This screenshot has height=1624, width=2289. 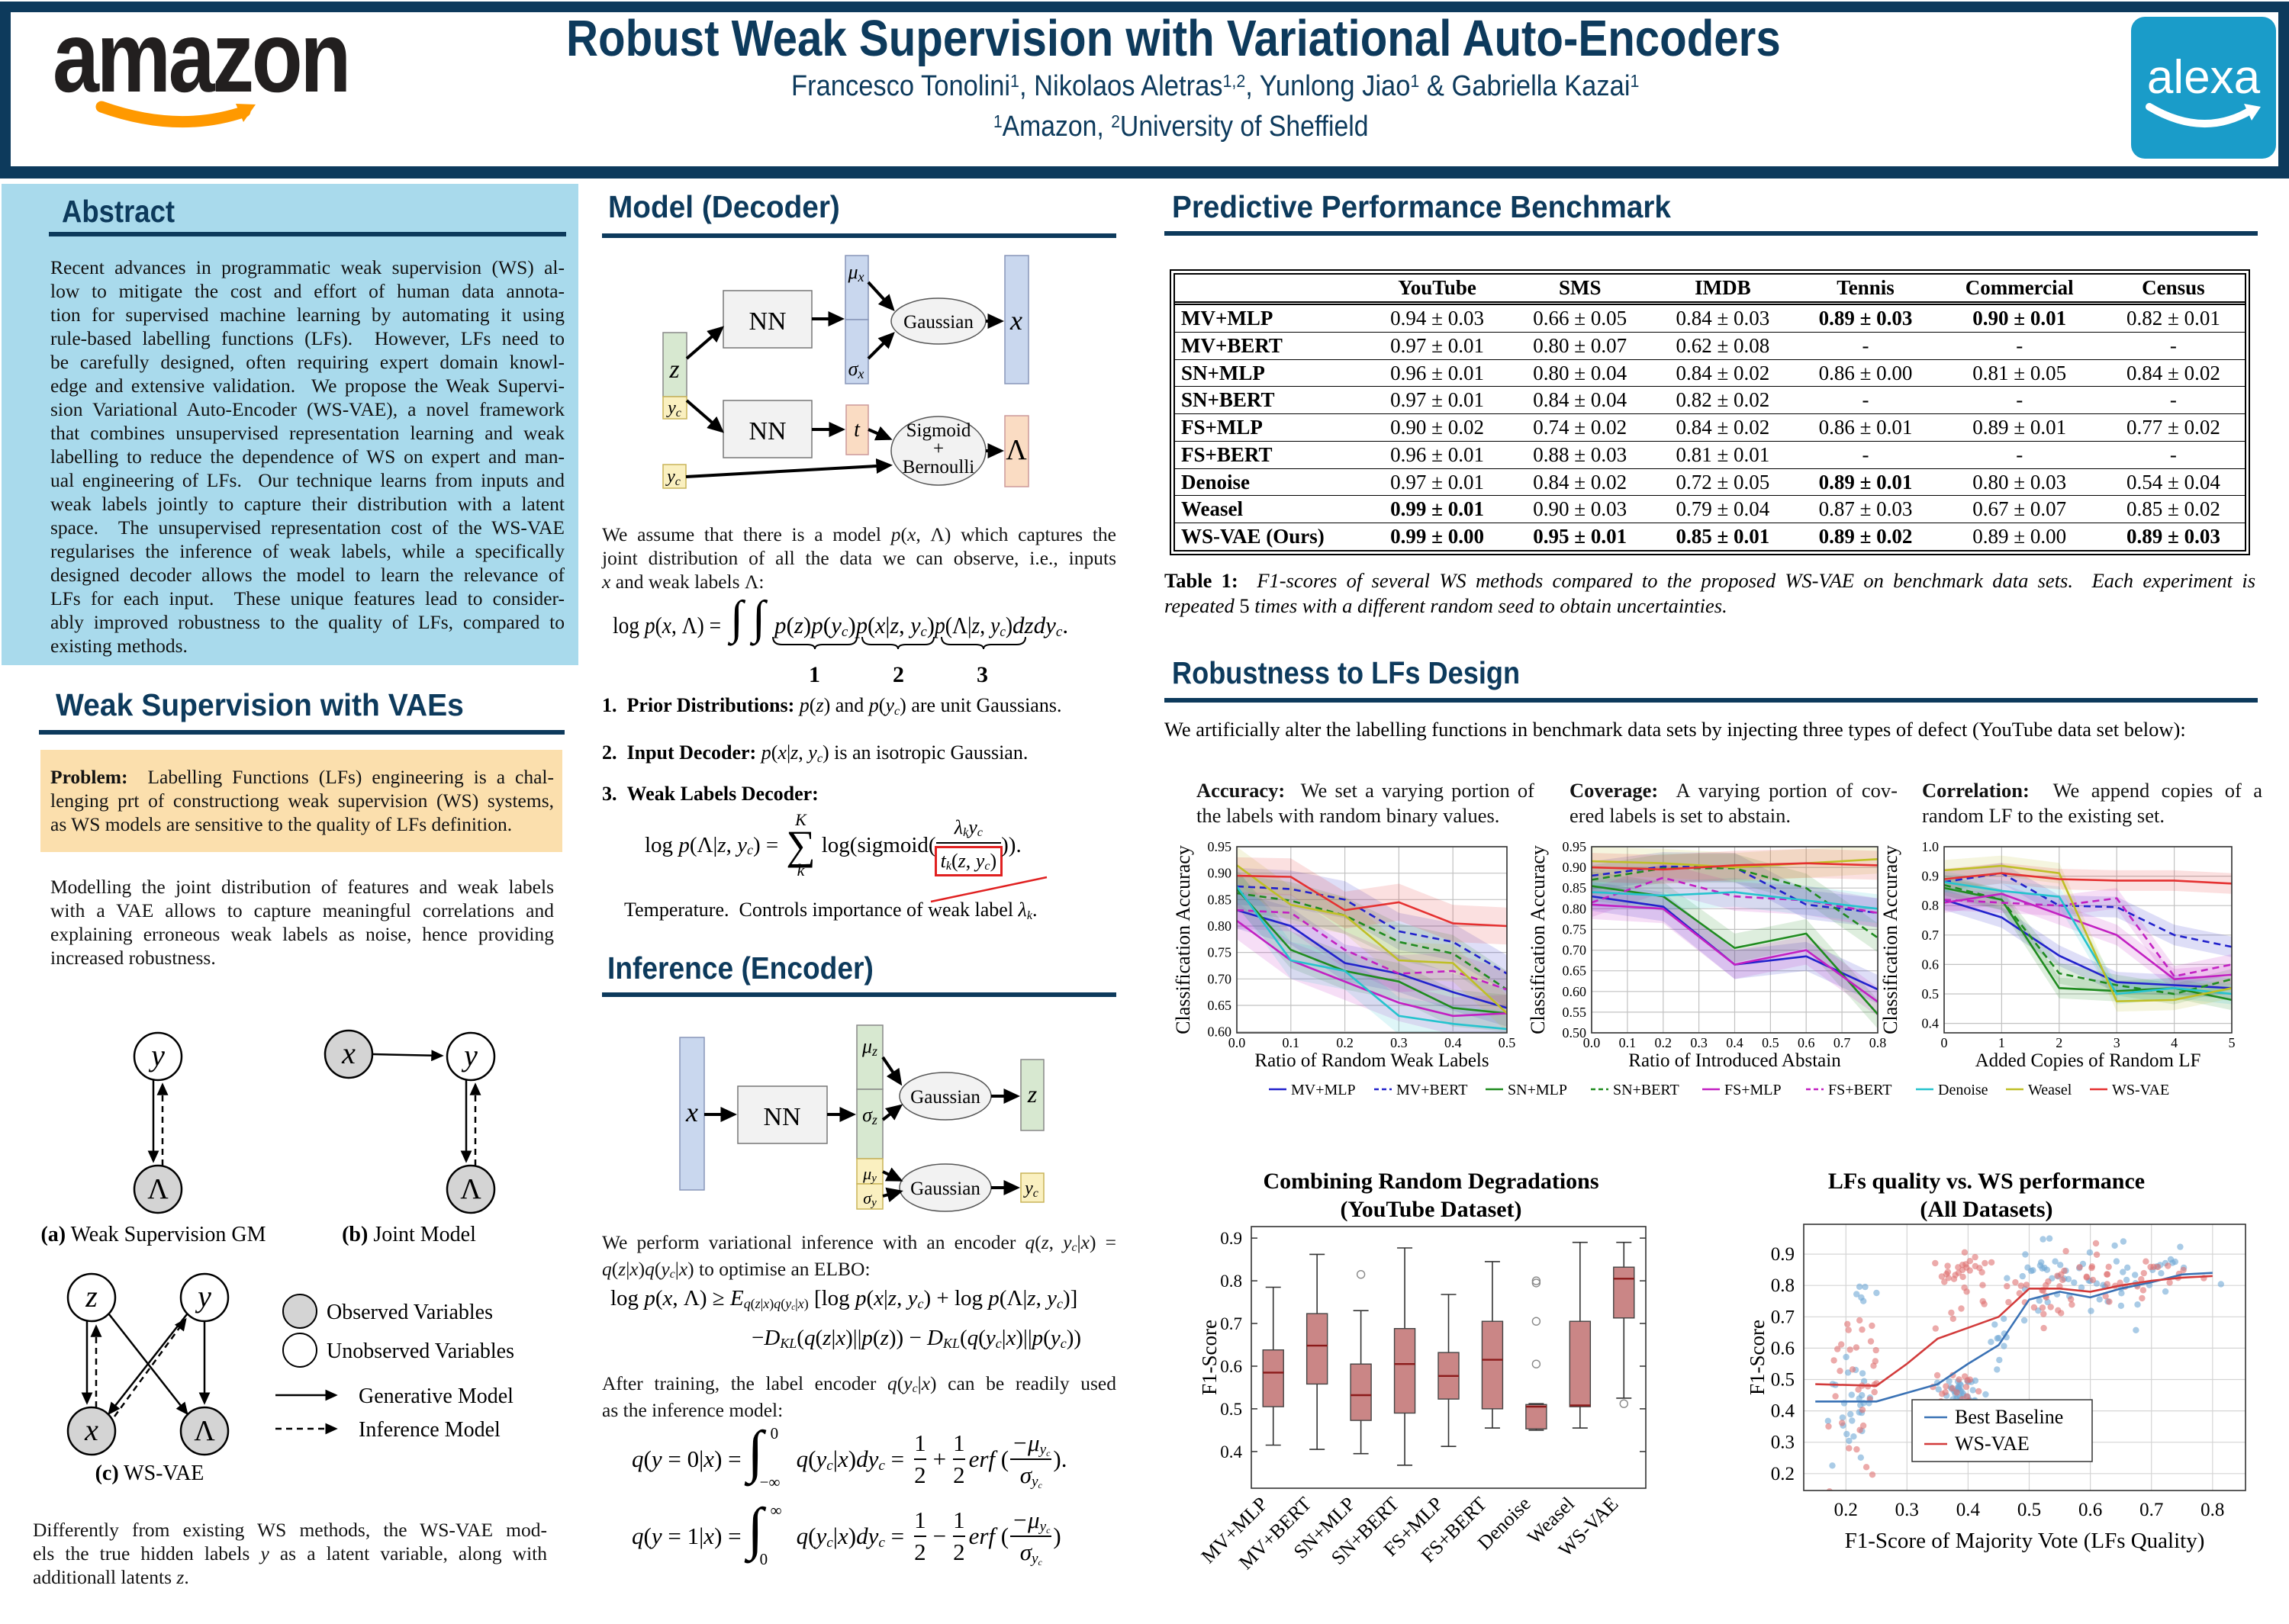 I want to click on svg-text: (c) WS-VAE, so click(x=149, y=1473).